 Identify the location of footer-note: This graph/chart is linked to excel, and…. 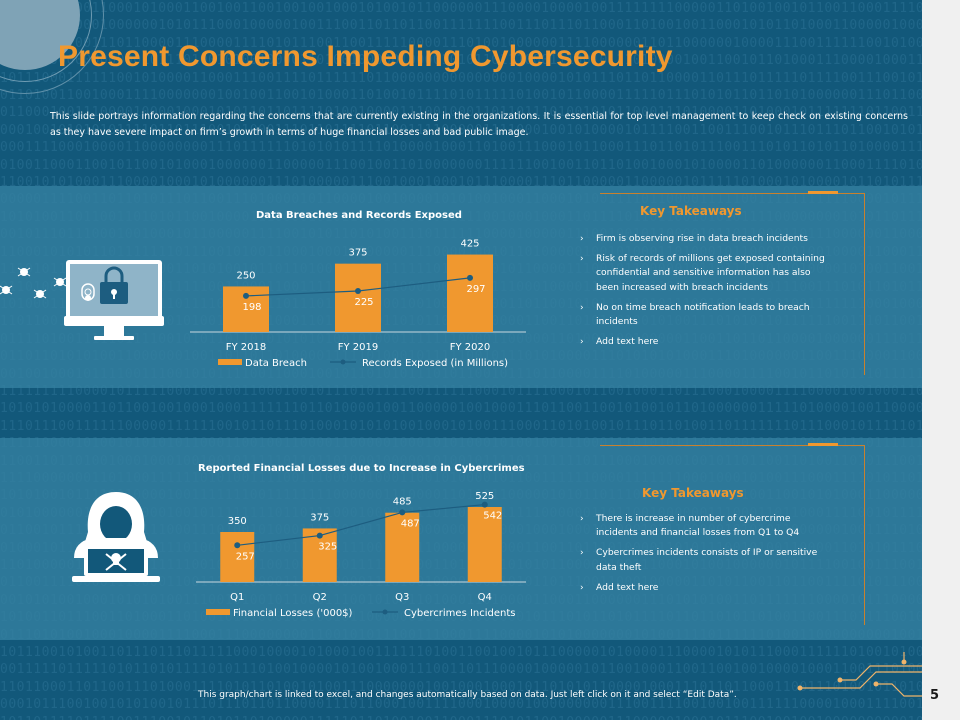
(467, 695).